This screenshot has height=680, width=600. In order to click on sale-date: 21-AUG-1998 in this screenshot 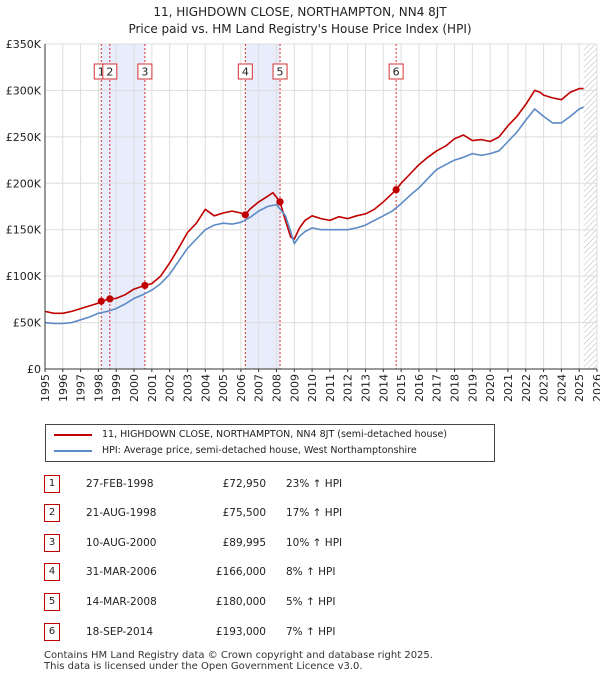, I will do `click(121, 513)`.